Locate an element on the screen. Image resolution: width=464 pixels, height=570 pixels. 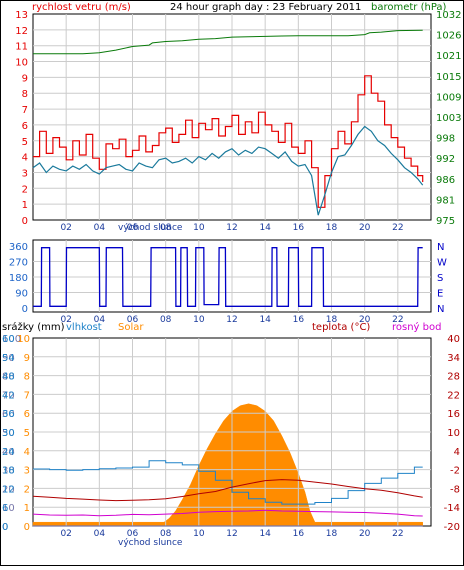
rain-tick-label: 70 is located at coordinates (8, 395).